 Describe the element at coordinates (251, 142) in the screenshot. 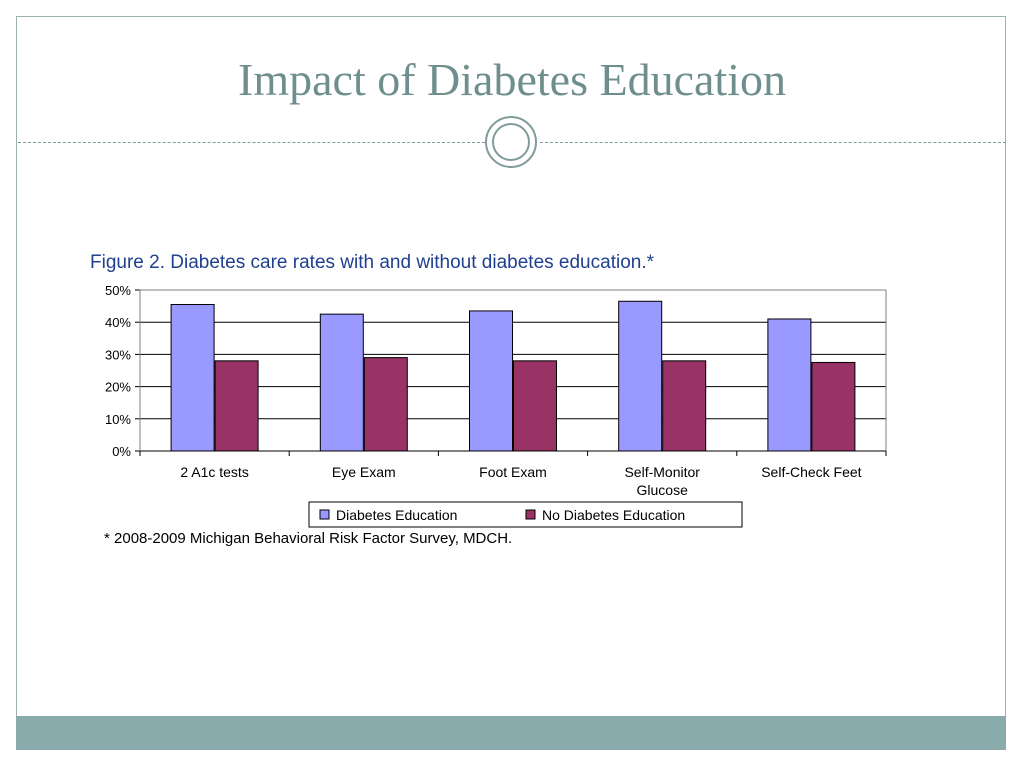

I see `title-divider-left` at that location.